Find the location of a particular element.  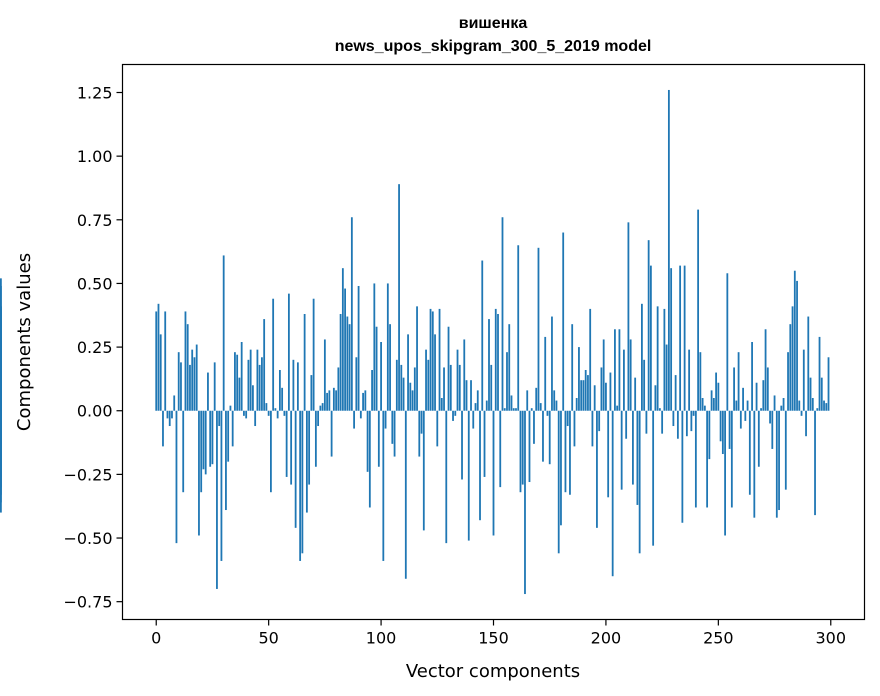

x-tick-label: 300 is located at coordinates (830, 638).